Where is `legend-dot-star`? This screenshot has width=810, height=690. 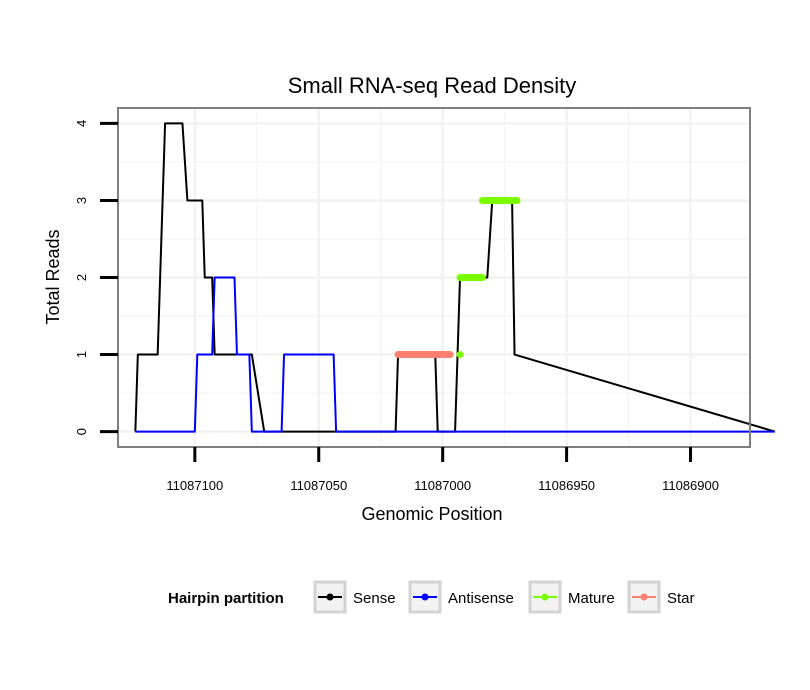 legend-dot-star is located at coordinates (644, 597).